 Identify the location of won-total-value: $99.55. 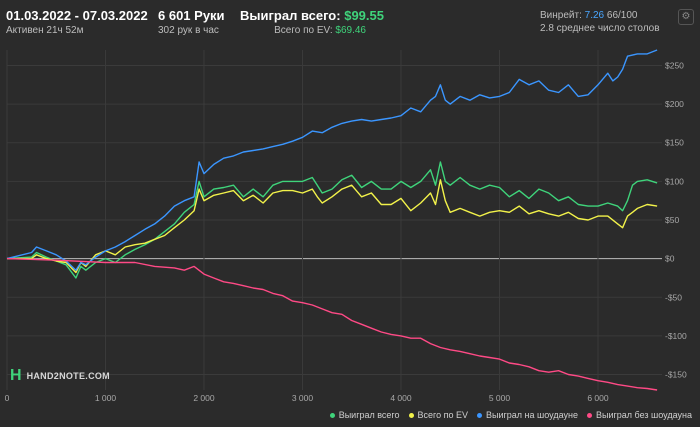
(364, 15).